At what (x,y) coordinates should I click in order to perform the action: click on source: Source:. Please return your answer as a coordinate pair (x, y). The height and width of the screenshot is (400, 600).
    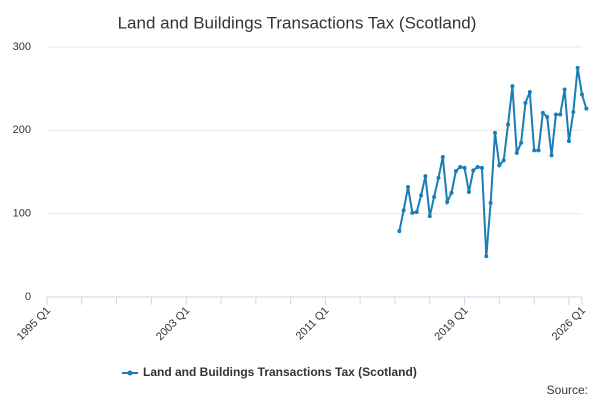
    Looking at the image, I should click on (567, 390).